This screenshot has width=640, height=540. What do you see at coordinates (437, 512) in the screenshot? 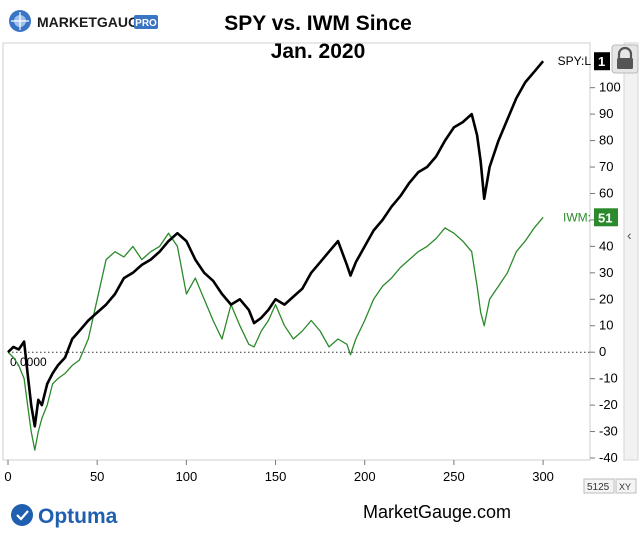
I see `footer-site: MarketGauge.com` at bounding box center [437, 512].